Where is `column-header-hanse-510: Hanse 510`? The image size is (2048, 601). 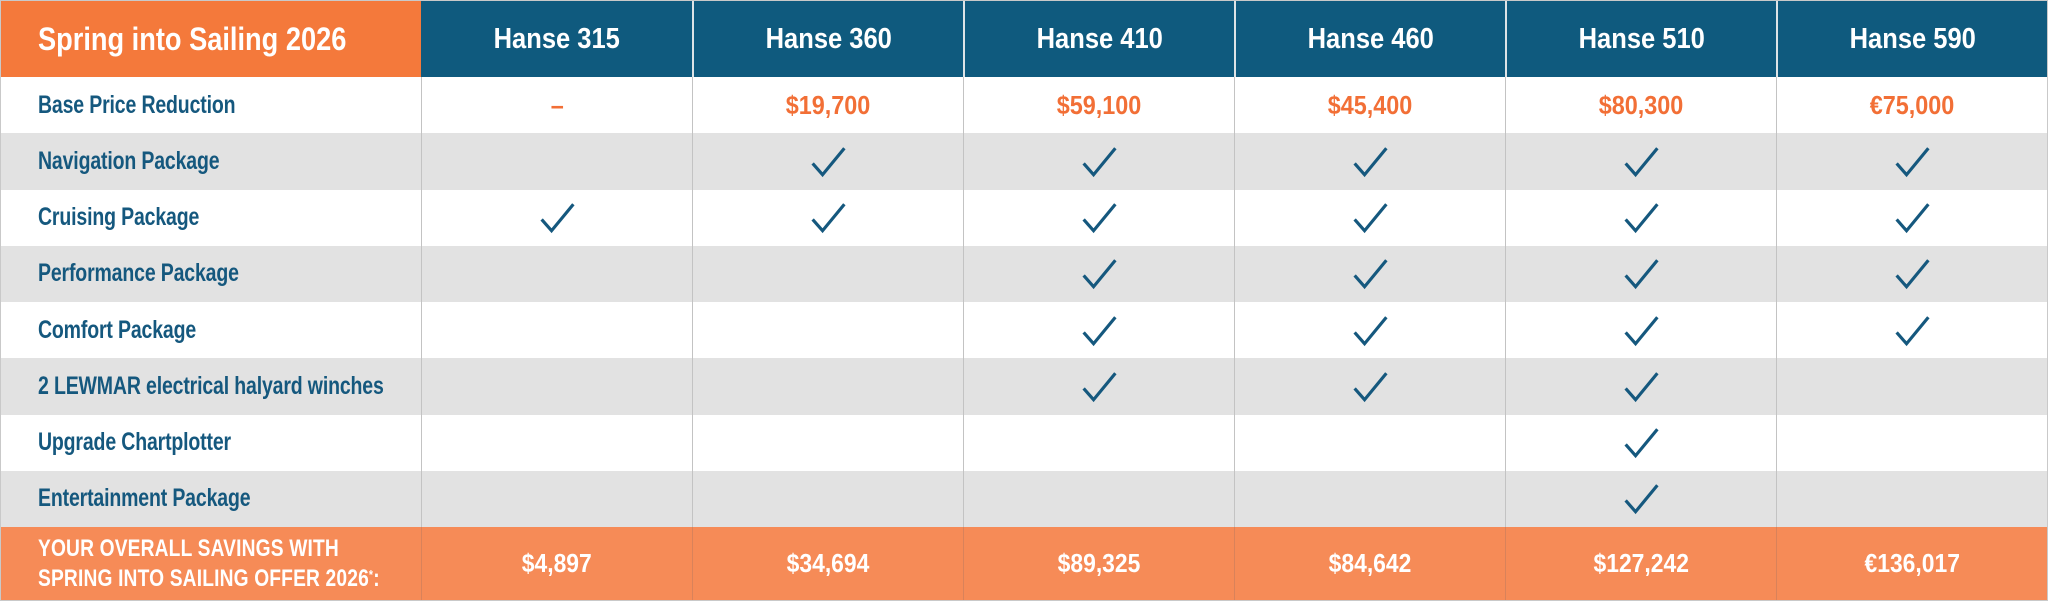 column-header-hanse-510: Hanse 510 is located at coordinates (1640, 39).